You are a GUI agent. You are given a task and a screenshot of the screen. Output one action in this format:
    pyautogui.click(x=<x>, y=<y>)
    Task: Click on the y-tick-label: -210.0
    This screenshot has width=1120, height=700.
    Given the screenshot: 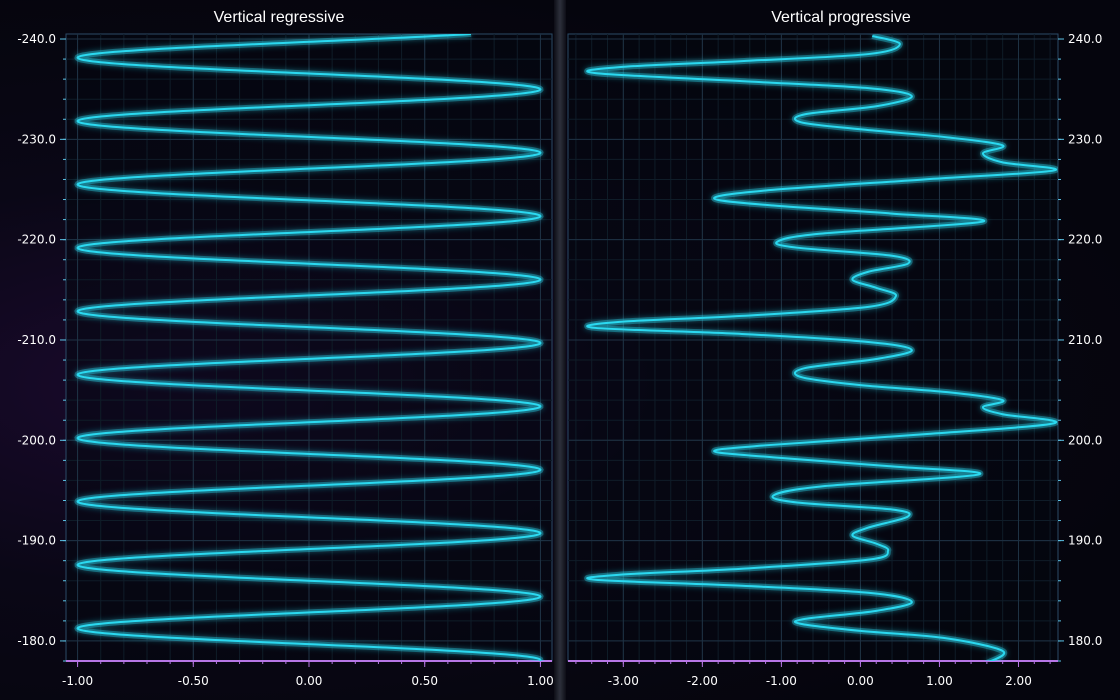 What is the action you would take?
    pyautogui.click(x=36, y=340)
    